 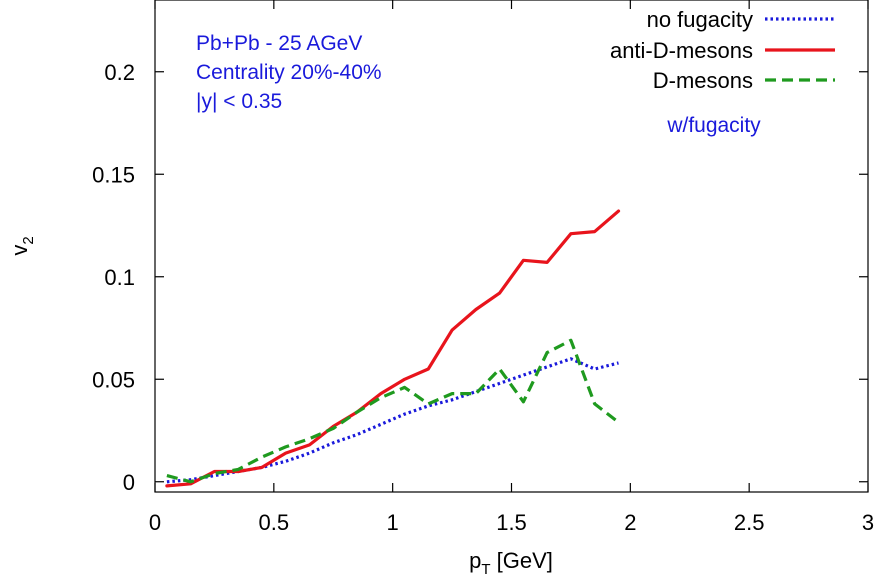 I want to click on x-tick-label: 2, so click(x=630, y=522).